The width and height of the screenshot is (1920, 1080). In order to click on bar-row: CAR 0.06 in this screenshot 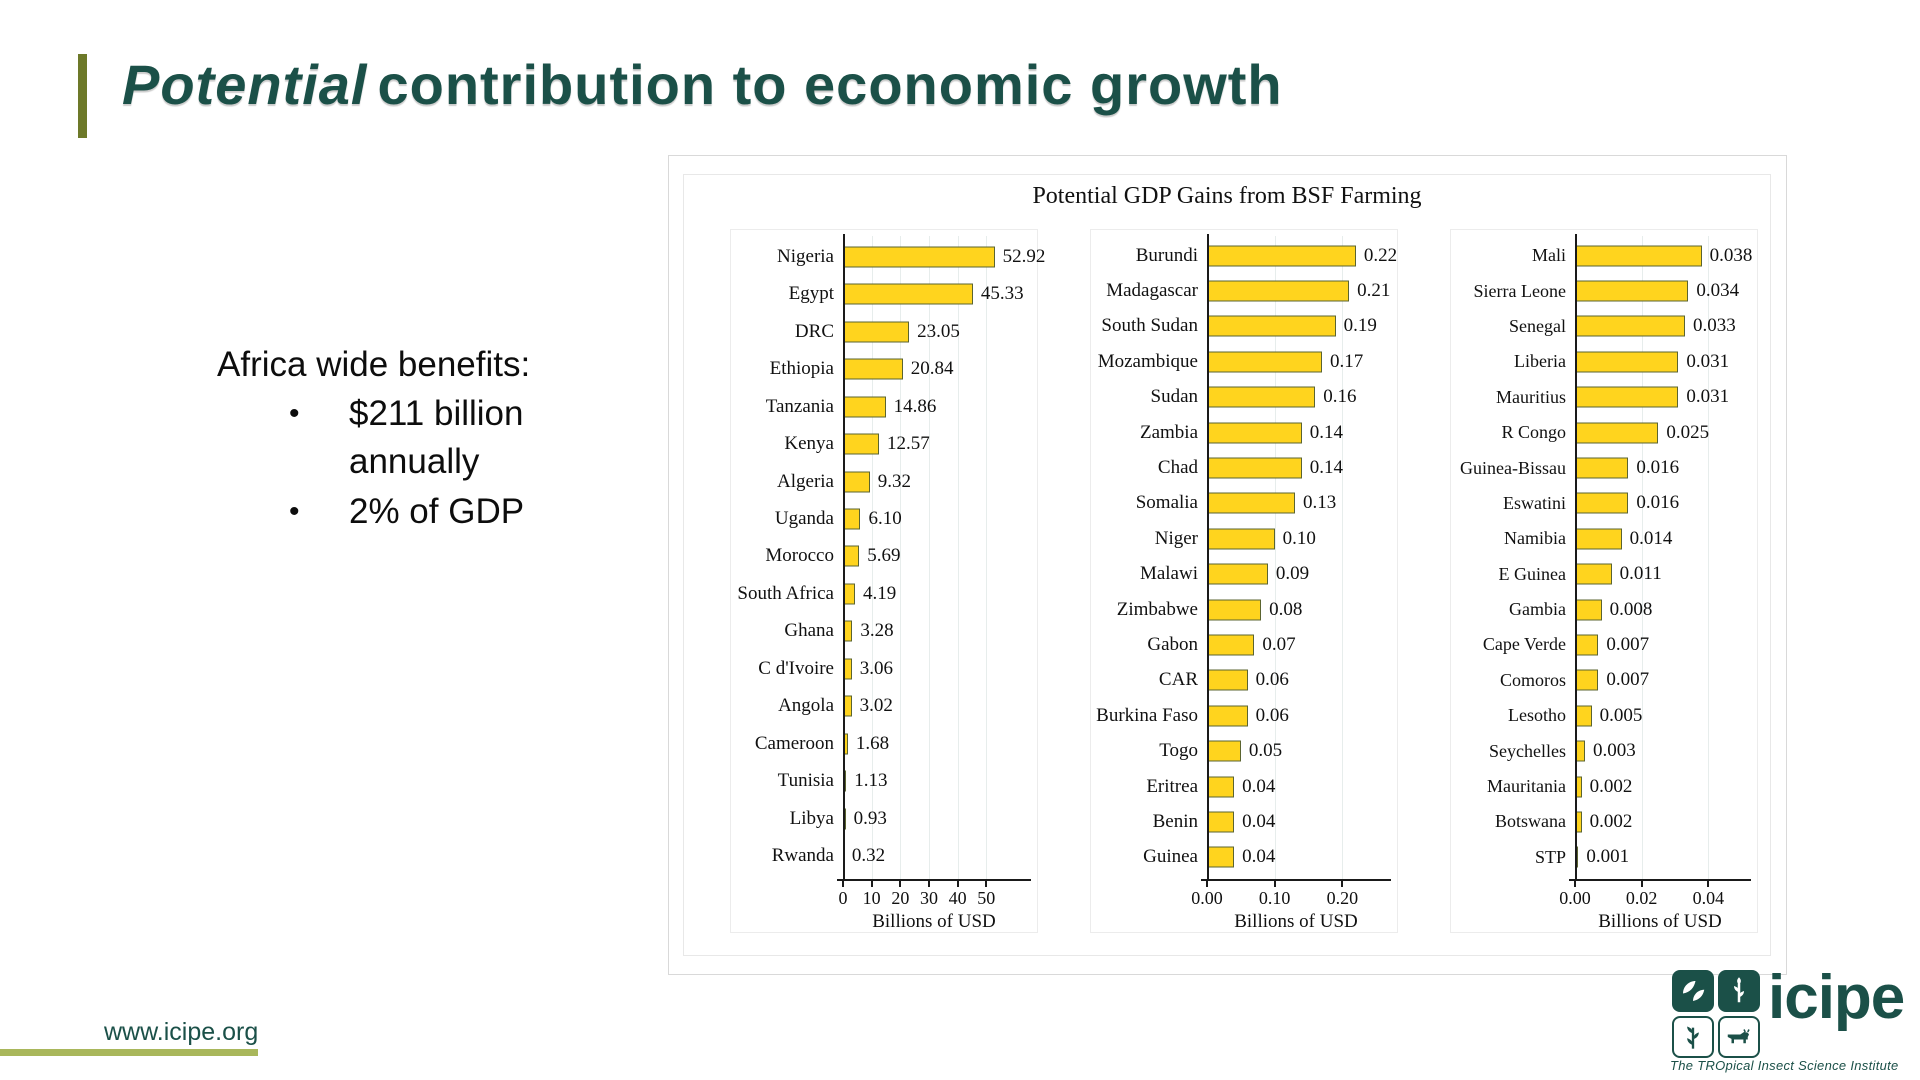, I will do `click(1244, 680)`.